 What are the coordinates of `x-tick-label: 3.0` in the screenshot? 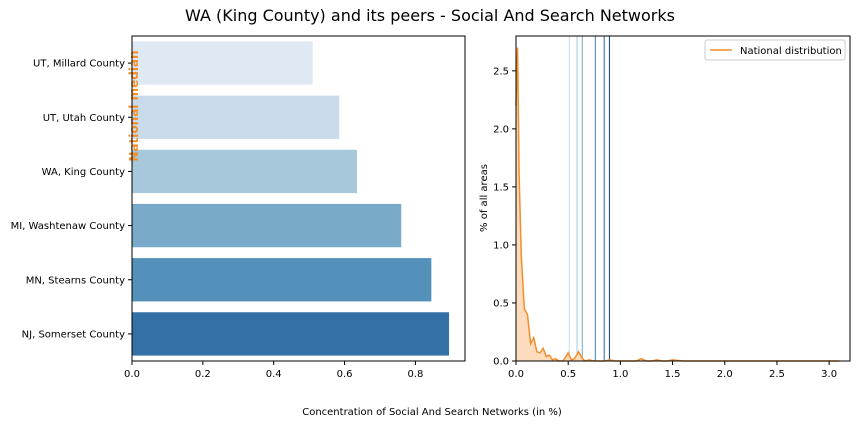 It's located at (829, 374).